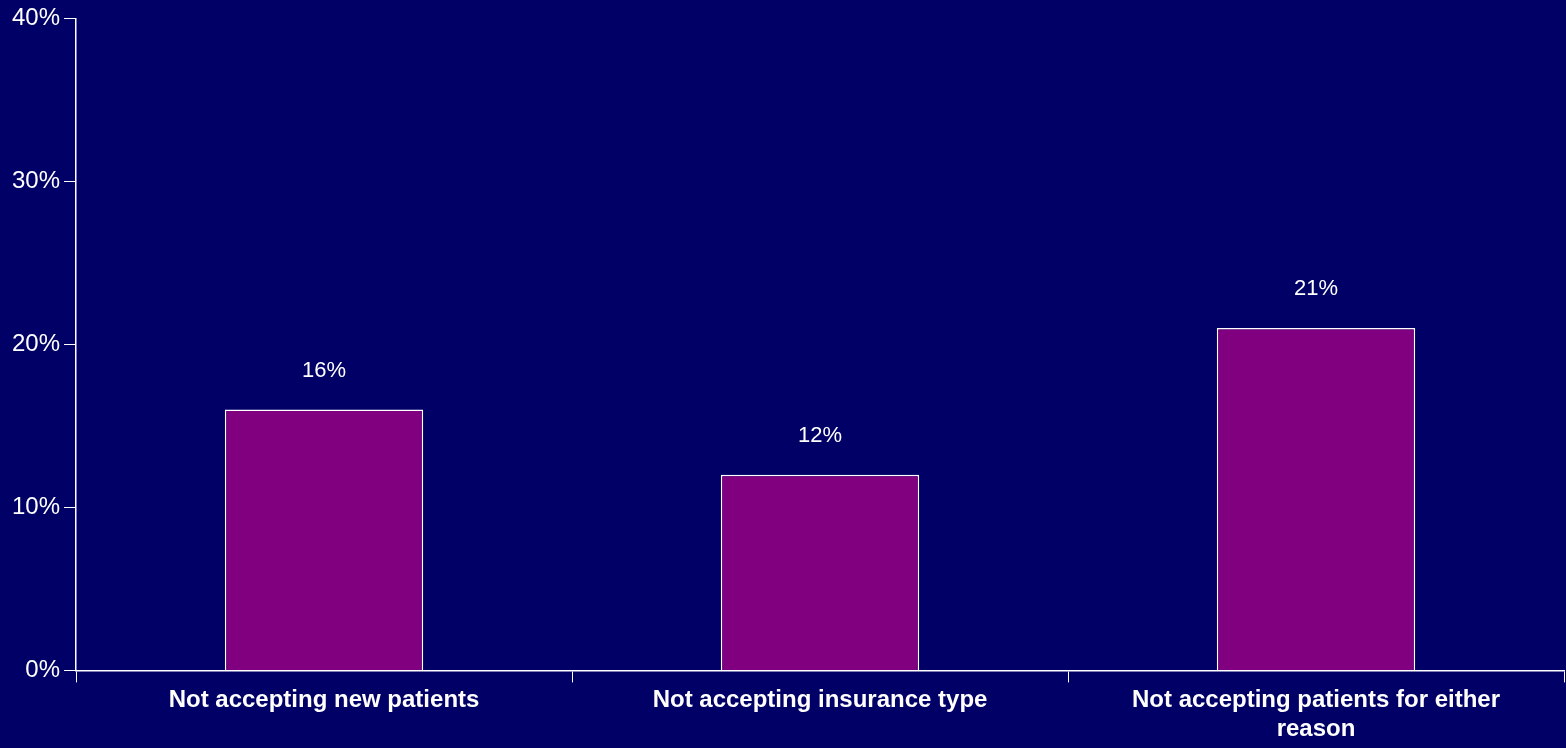 The image size is (1566, 748). What do you see at coordinates (36, 343) in the screenshot?
I see `y-tick-label: 20%` at bounding box center [36, 343].